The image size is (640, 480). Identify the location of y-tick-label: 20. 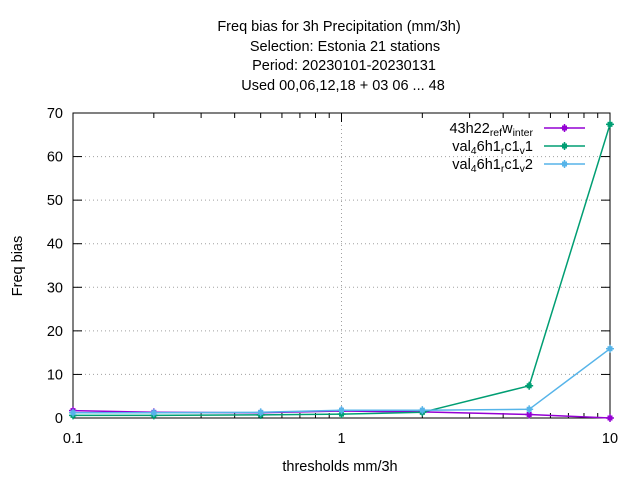
(55, 332).